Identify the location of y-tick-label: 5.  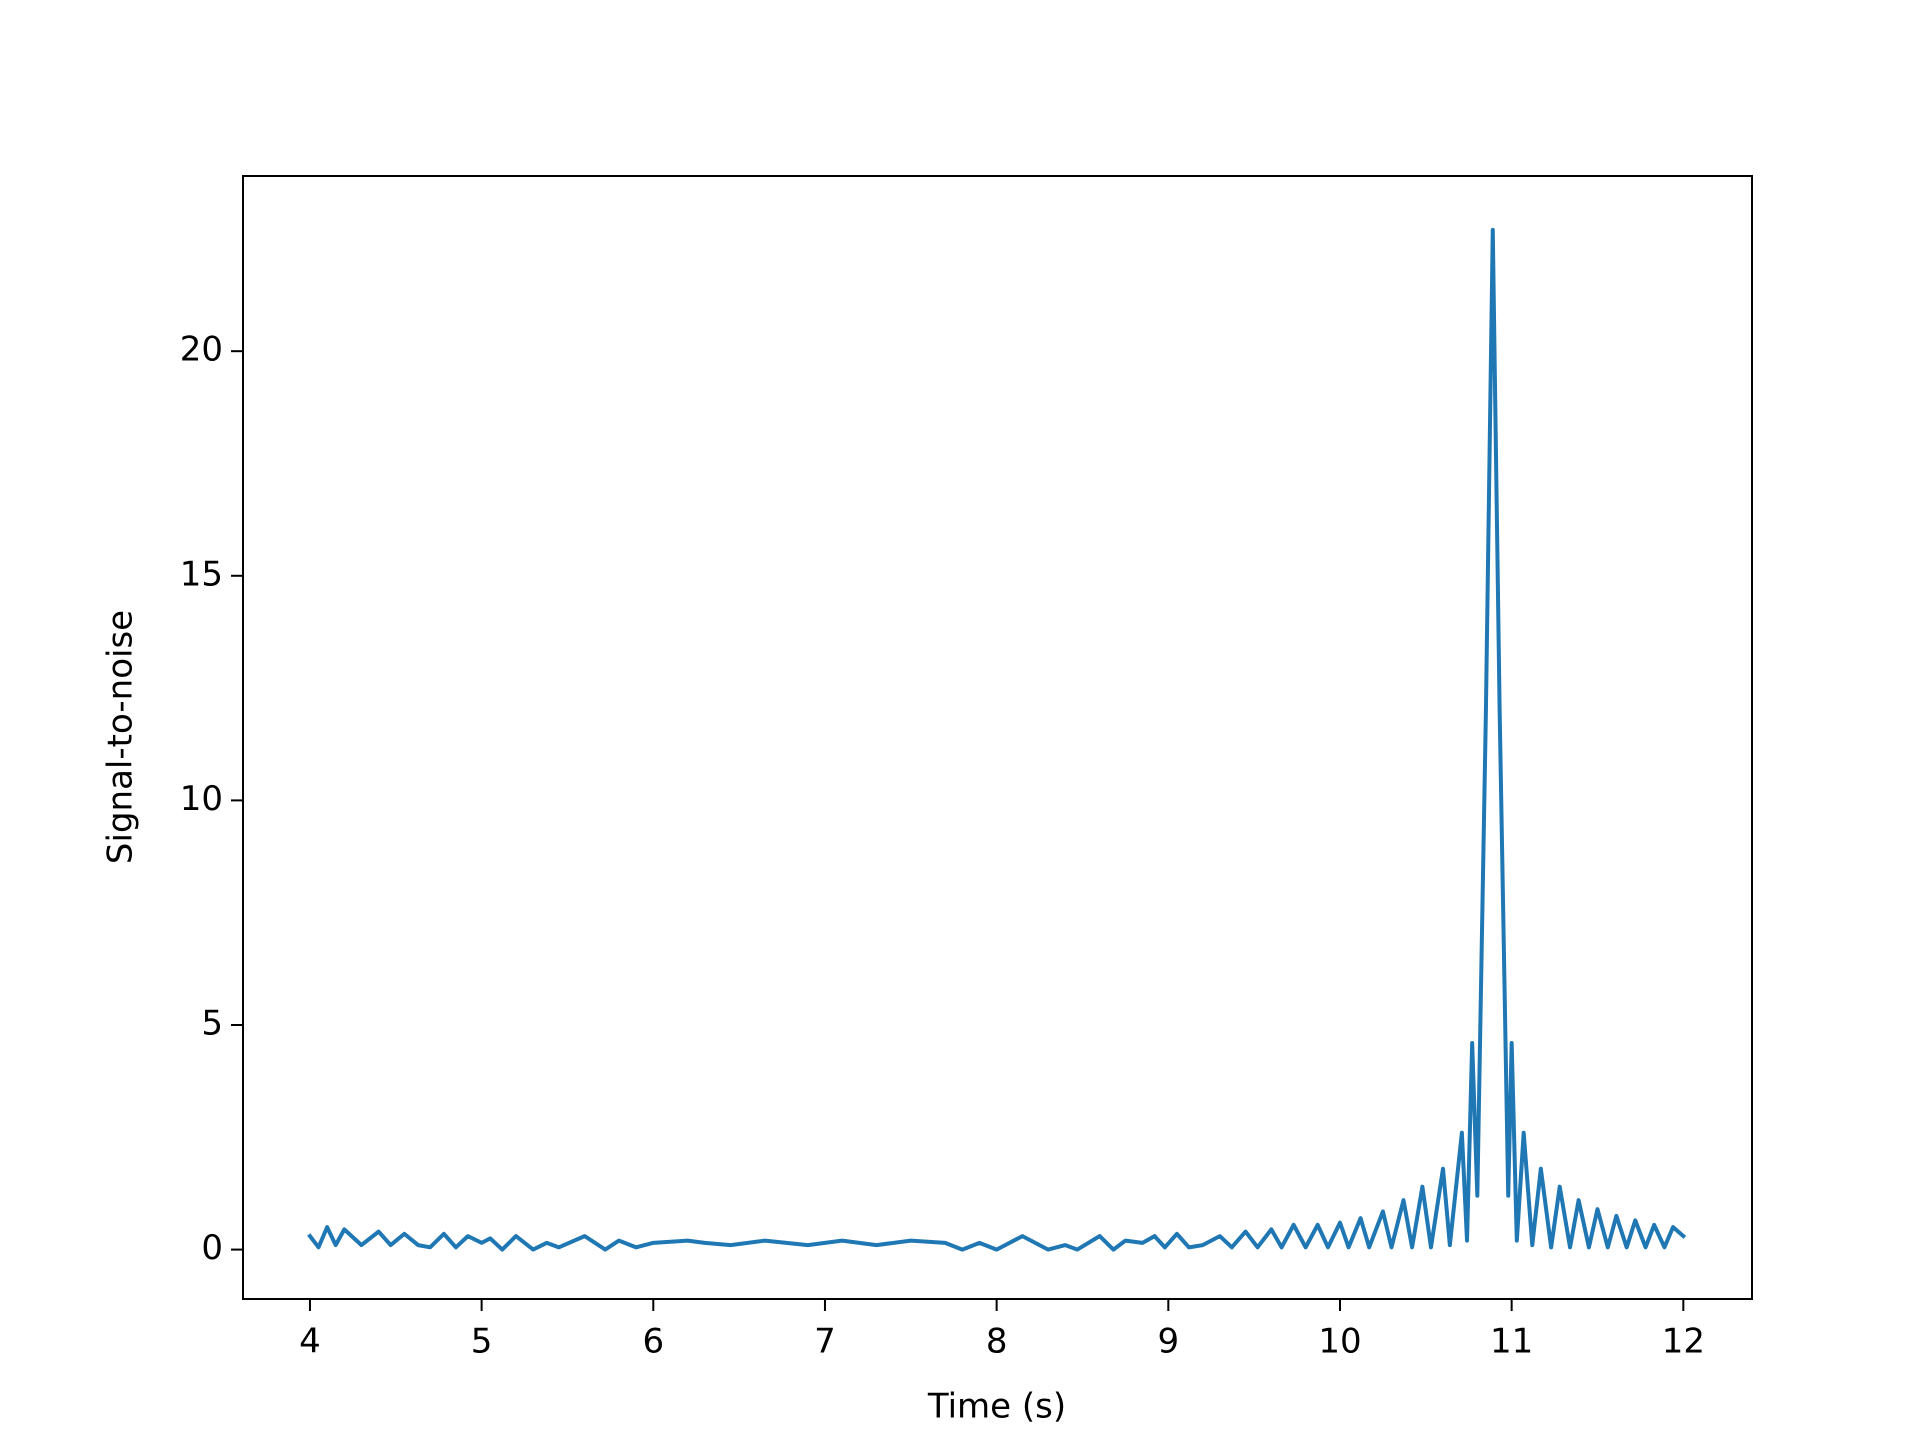
(212, 1023).